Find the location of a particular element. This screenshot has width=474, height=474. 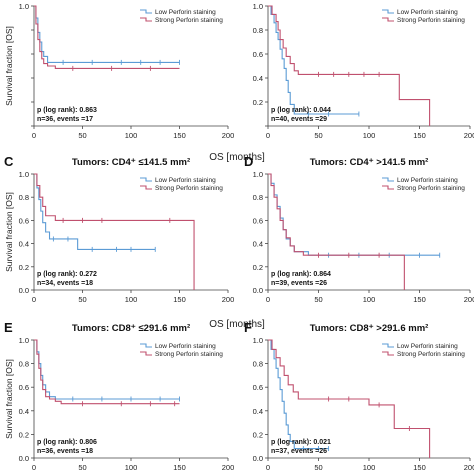

p-value-label: p (log rank): 0.863 is located at coordinates (67, 110).